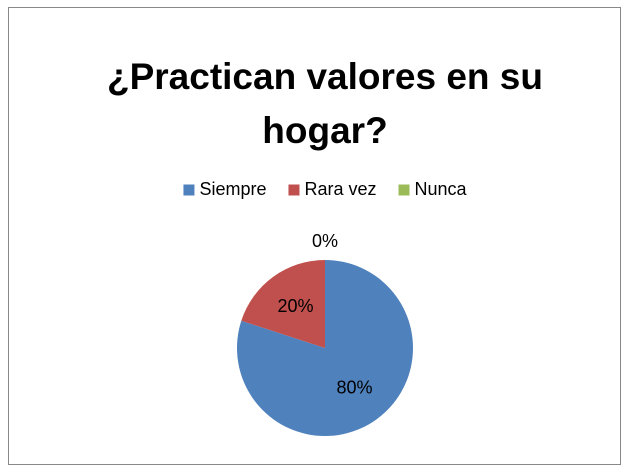  What do you see at coordinates (354, 387) in the screenshot?
I see `data-label: 80%` at bounding box center [354, 387].